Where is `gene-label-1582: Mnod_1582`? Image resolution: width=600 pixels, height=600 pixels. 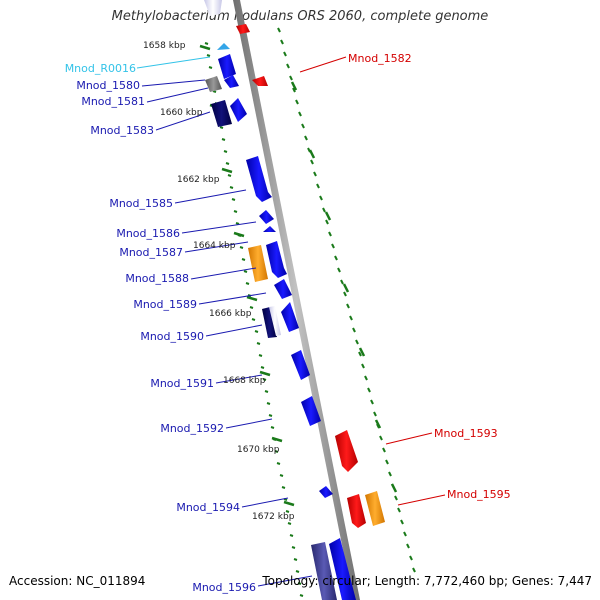 gene-label-1582: Mnod_1582 is located at coordinates (380, 58).